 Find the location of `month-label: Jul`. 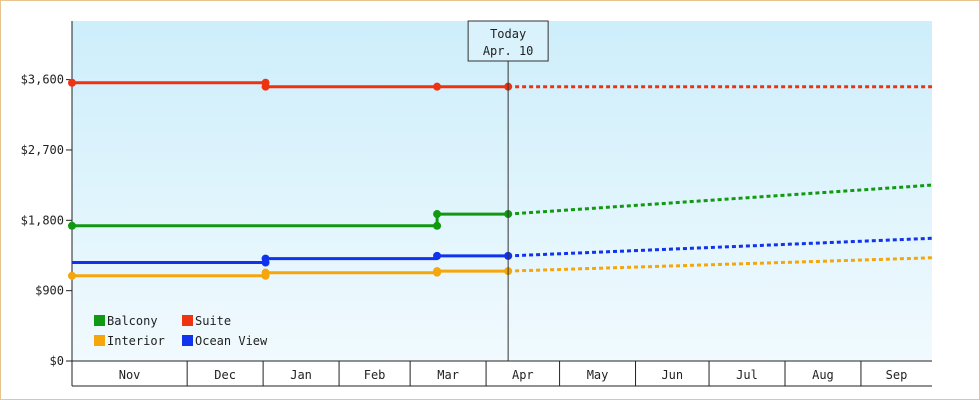

month-label: Jul is located at coordinates (747, 375).